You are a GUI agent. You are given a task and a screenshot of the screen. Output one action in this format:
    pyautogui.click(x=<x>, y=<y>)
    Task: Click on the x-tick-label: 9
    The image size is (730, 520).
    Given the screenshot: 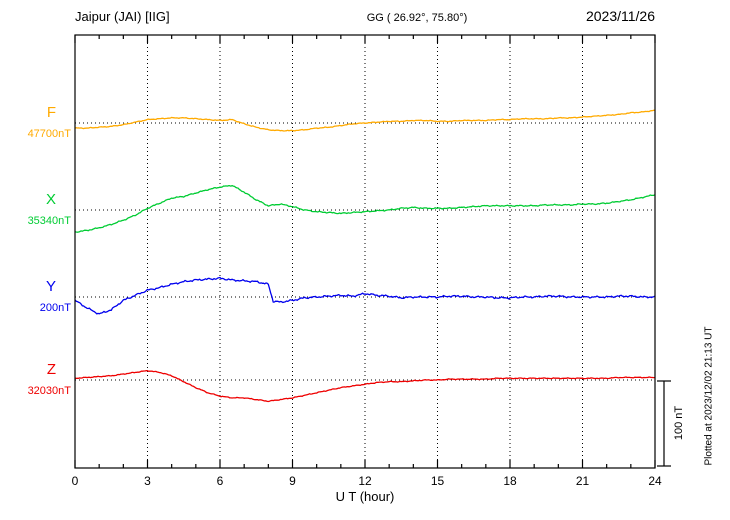 What is the action you would take?
    pyautogui.click(x=292, y=481)
    